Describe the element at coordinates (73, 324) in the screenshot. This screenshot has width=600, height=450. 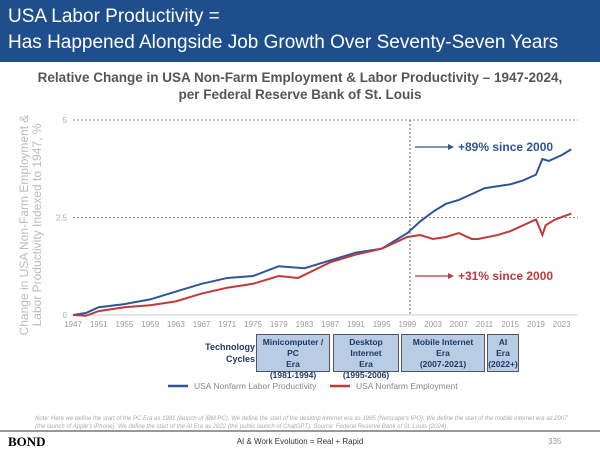
I see `x-tick-label: 1947` at that location.